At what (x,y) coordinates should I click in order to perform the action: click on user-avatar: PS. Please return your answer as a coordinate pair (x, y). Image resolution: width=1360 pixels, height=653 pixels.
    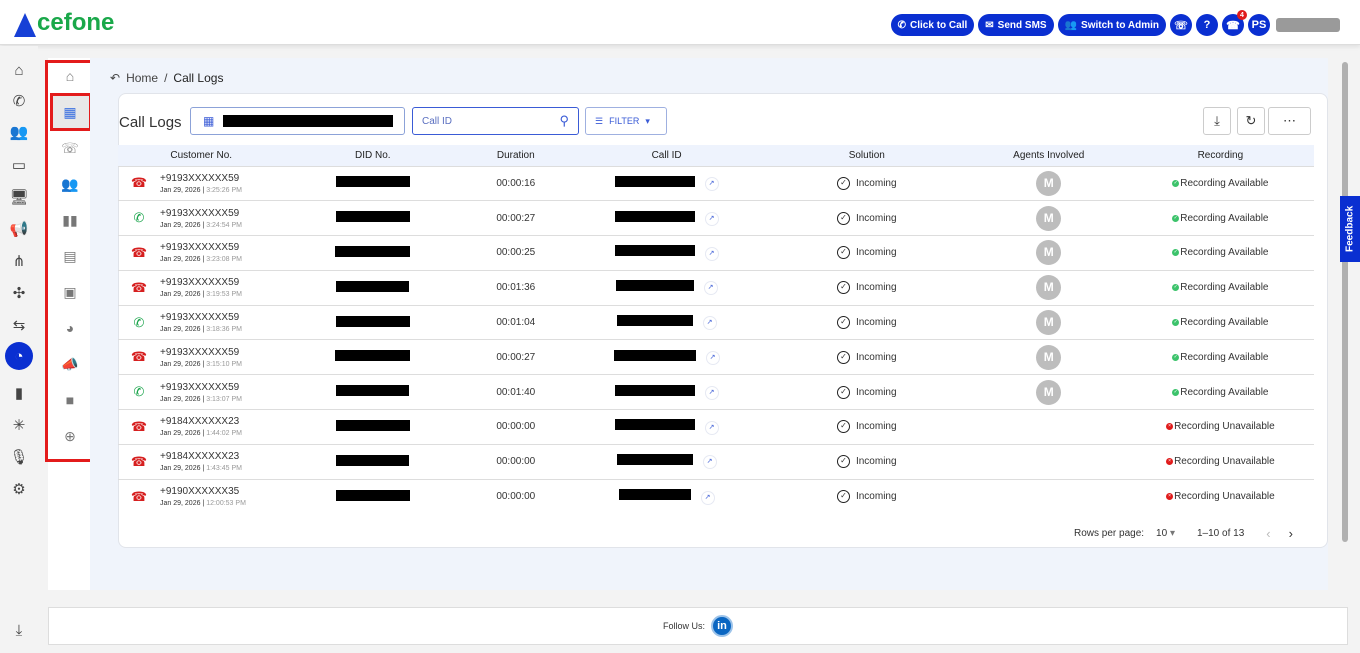
    Looking at the image, I should click on (1259, 25).